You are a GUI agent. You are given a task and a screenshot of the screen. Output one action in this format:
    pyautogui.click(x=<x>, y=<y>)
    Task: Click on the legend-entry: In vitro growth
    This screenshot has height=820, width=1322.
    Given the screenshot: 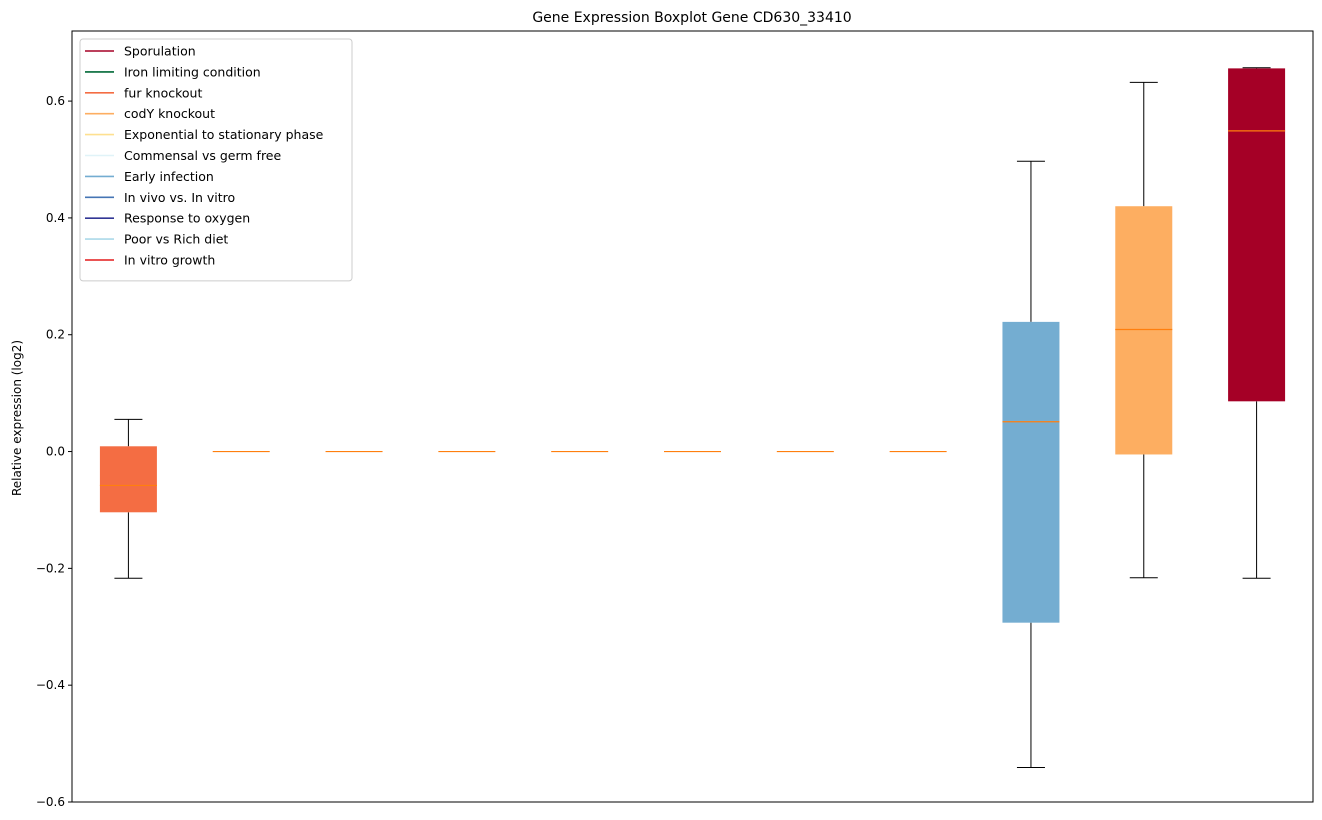 What is the action you would take?
    pyautogui.click(x=150, y=260)
    